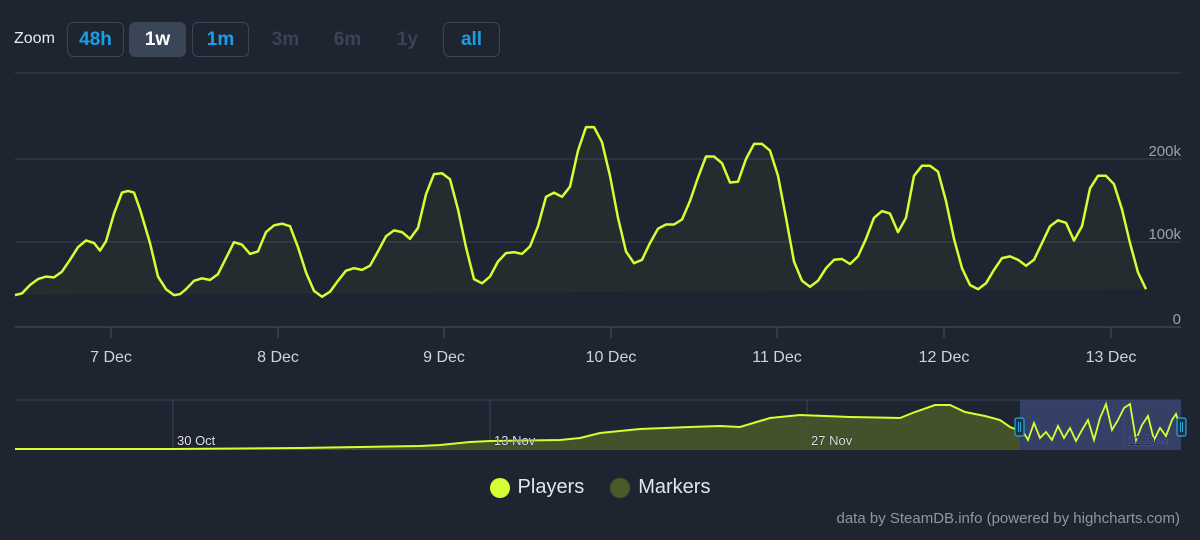  What do you see at coordinates (347, 39) in the screenshot?
I see `zoom-button-6m: 6m` at bounding box center [347, 39].